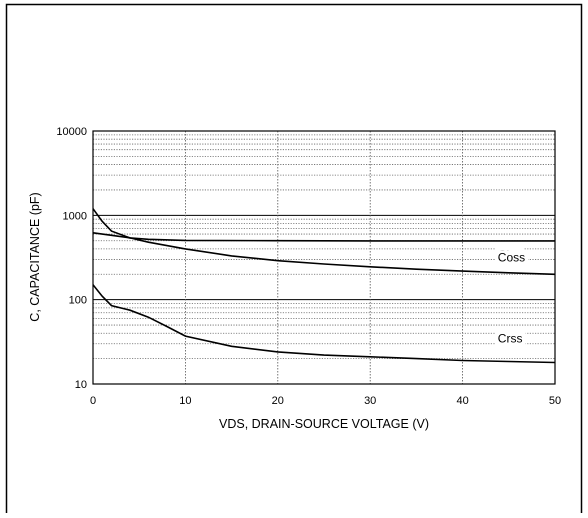 This screenshot has height=518, width=588. What do you see at coordinates (555, 401) in the screenshot?
I see `x-tick-label: 50` at bounding box center [555, 401].